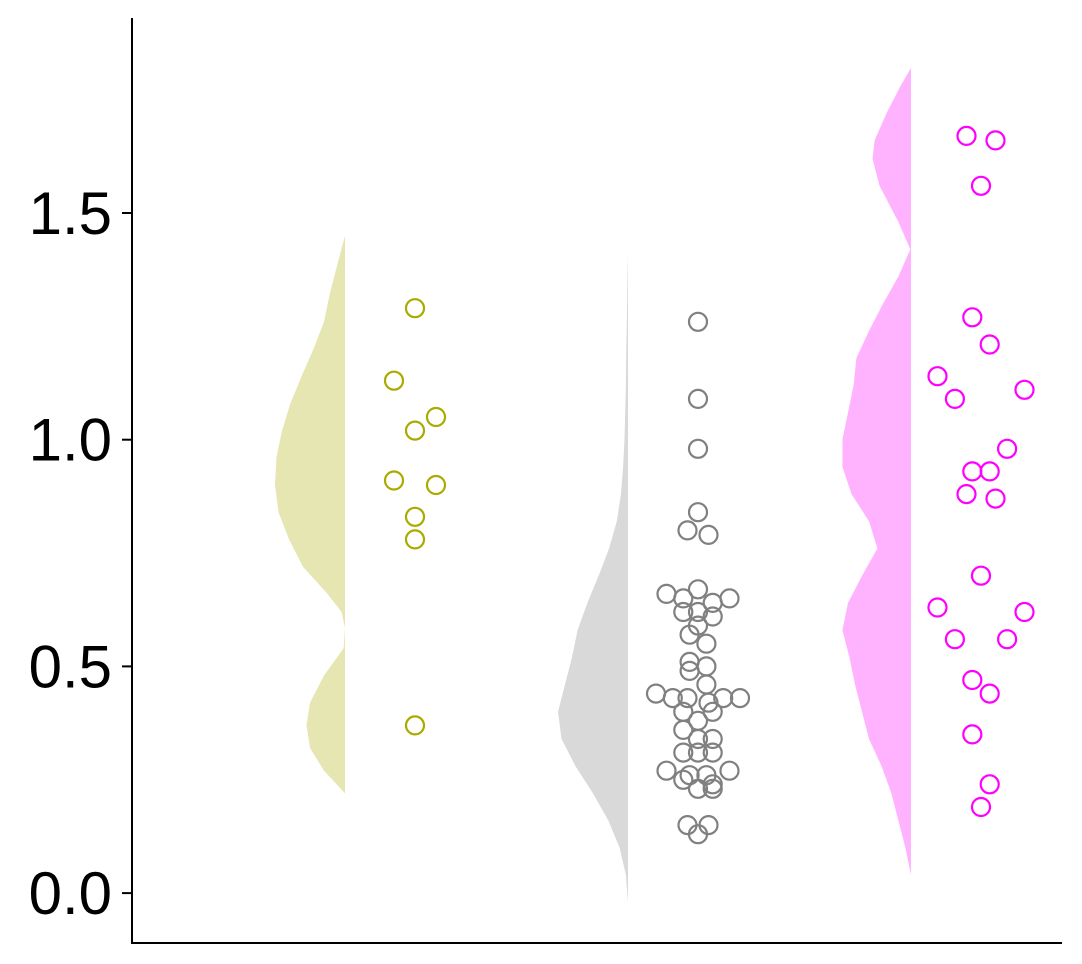 The width and height of the screenshot is (1082, 964). Describe the element at coordinates (80, 553) in the screenshot. I see `y-ticks: 0.0 0.5 1.0 1.5` at that location.